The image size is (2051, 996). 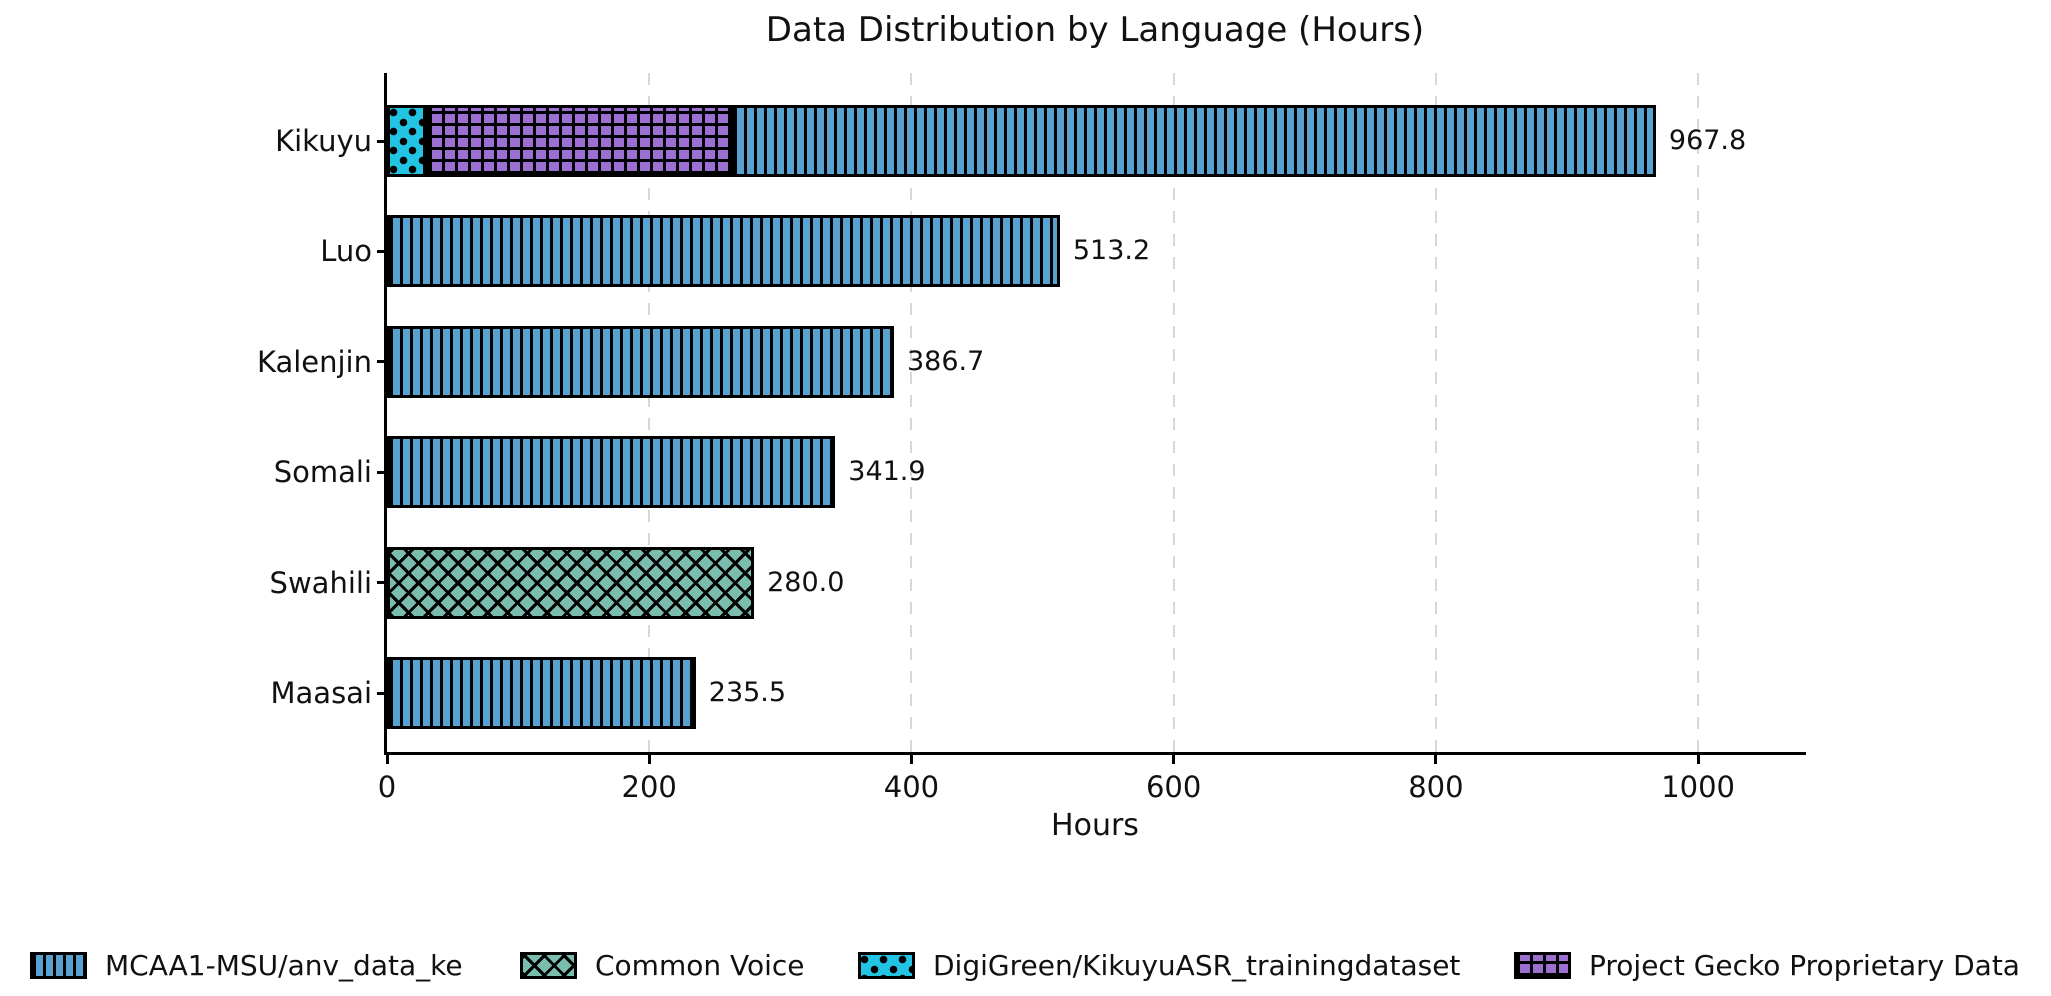 I want to click on legend-entry: MCAA1-MSU/anv_data_ke, so click(x=246, y=965).